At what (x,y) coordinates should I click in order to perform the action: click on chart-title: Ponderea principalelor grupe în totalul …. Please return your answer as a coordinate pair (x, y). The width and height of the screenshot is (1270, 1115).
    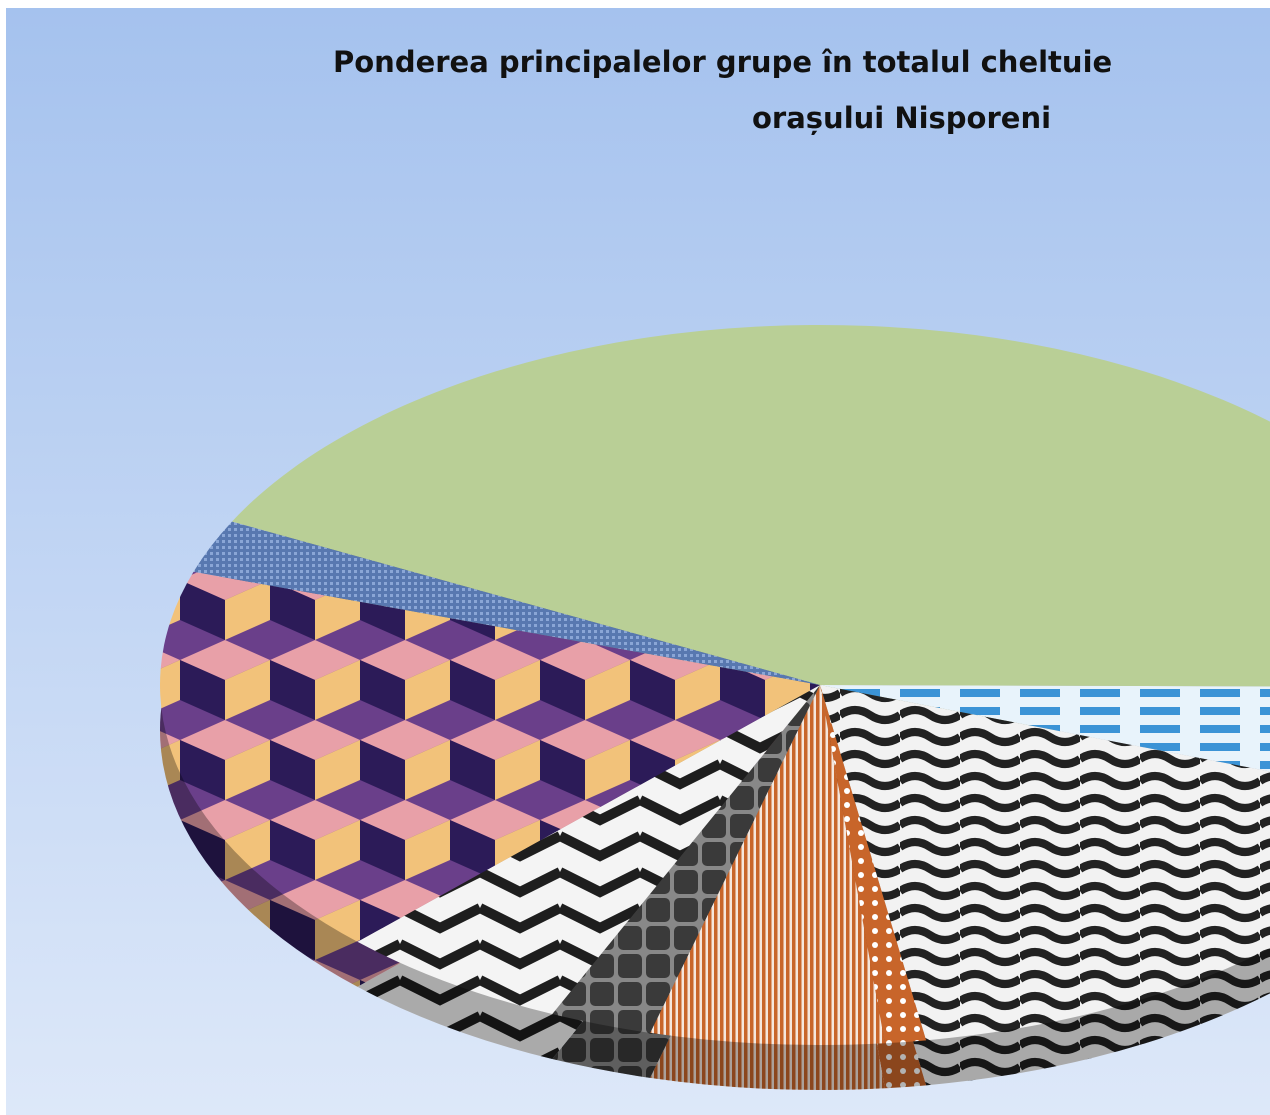
    Looking at the image, I should click on (722, 62).